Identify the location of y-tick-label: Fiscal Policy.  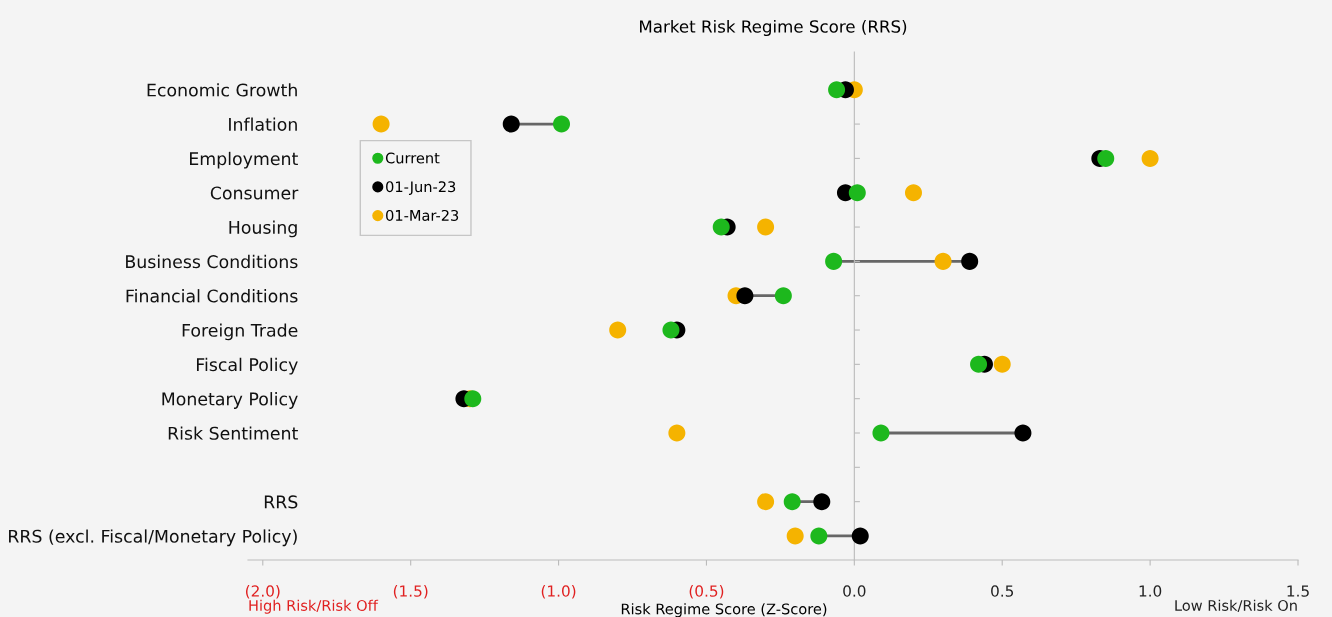
(247, 366).